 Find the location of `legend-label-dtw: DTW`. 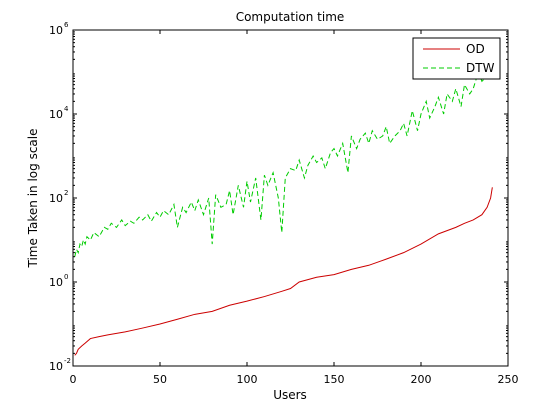

legend-label-dtw: DTW is located at coordinates (480, 68).